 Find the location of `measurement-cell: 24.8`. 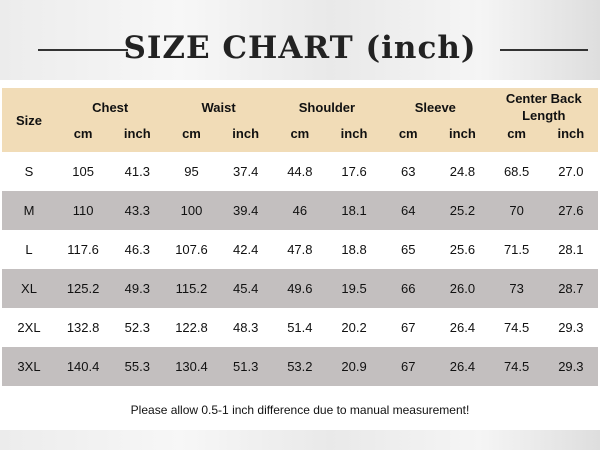

measurement-cell: 24.8 is located at coordinates (462, 171).